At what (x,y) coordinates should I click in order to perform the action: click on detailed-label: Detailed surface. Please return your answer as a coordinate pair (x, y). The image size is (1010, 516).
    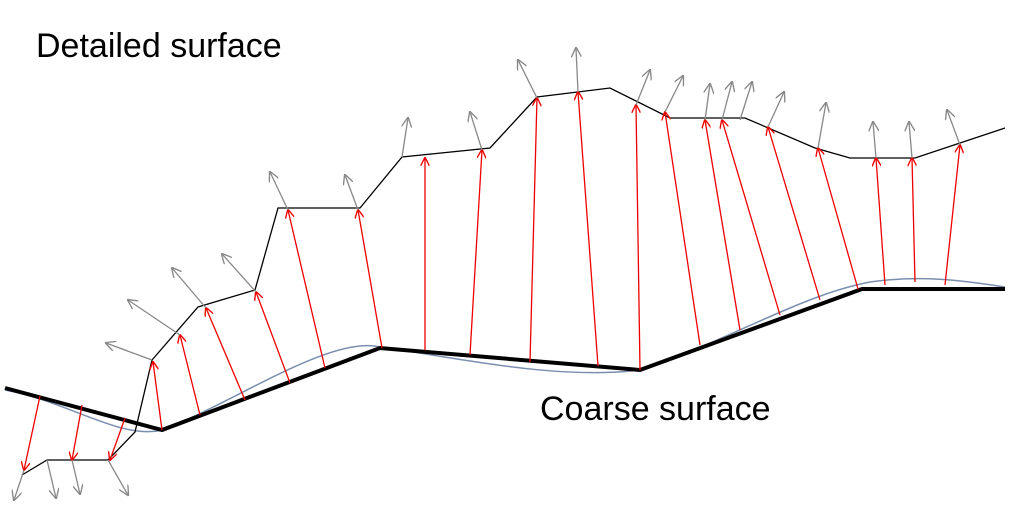
    Looking at the image, I should click on (159, 46).